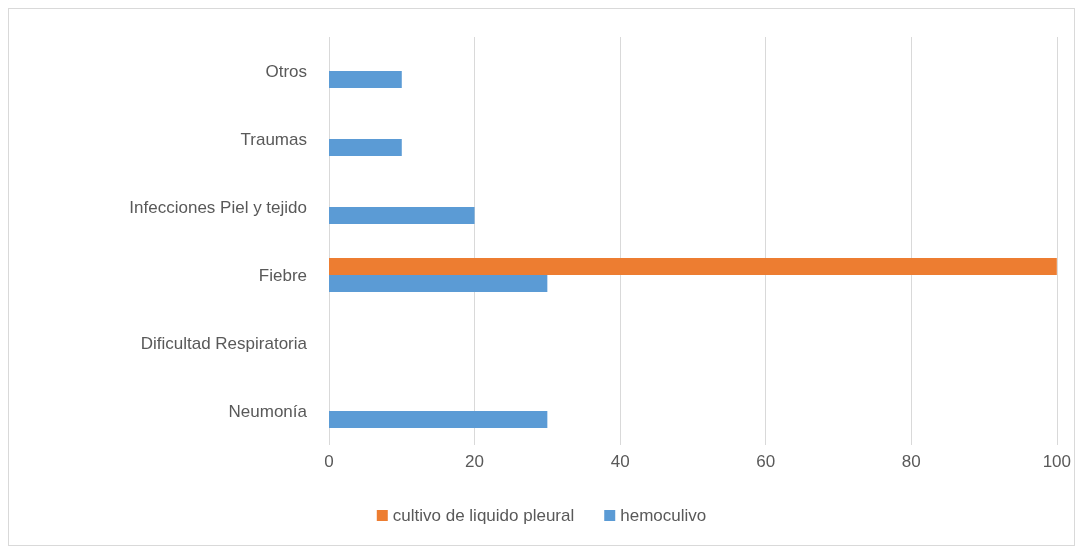 The width and height of the screenshot is (1083, 554). What do you see at coordinates (620, 461) in the screenshot?
I see `x-tick-label: 40` at bounding box center [620, 461].